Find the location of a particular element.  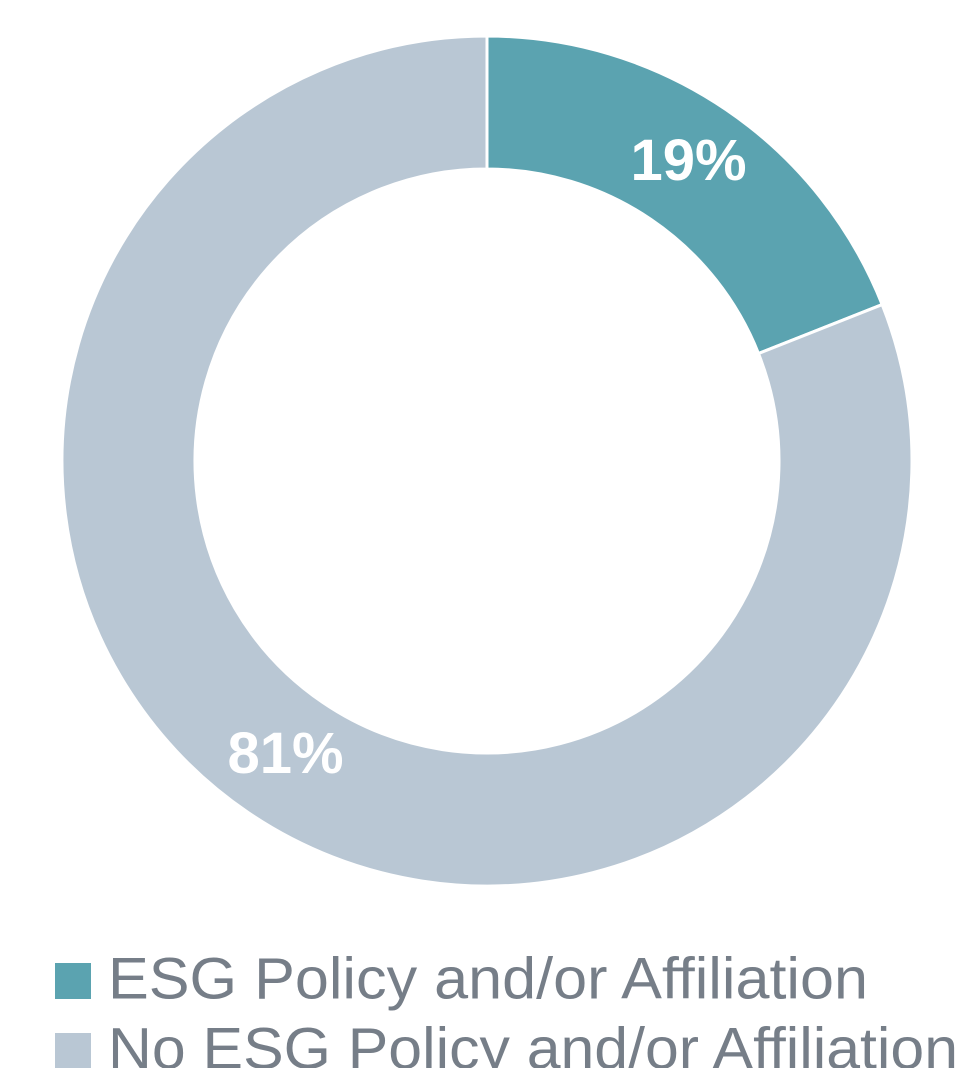

legend-label: ESG Policy and/or Affiliation is located at coordinates (488, 978).